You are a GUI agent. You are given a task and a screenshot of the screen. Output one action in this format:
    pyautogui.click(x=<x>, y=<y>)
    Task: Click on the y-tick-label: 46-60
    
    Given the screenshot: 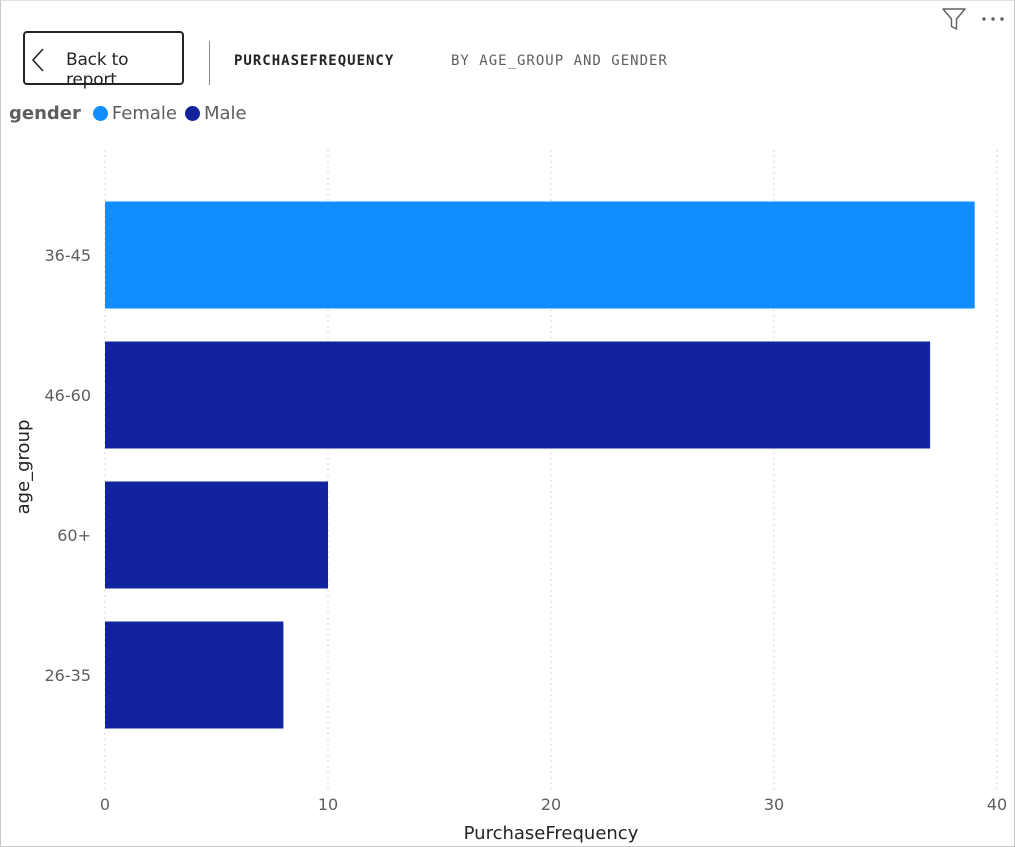 What is the action you would take?
    pyautogui.click(x=68, y=395)
    